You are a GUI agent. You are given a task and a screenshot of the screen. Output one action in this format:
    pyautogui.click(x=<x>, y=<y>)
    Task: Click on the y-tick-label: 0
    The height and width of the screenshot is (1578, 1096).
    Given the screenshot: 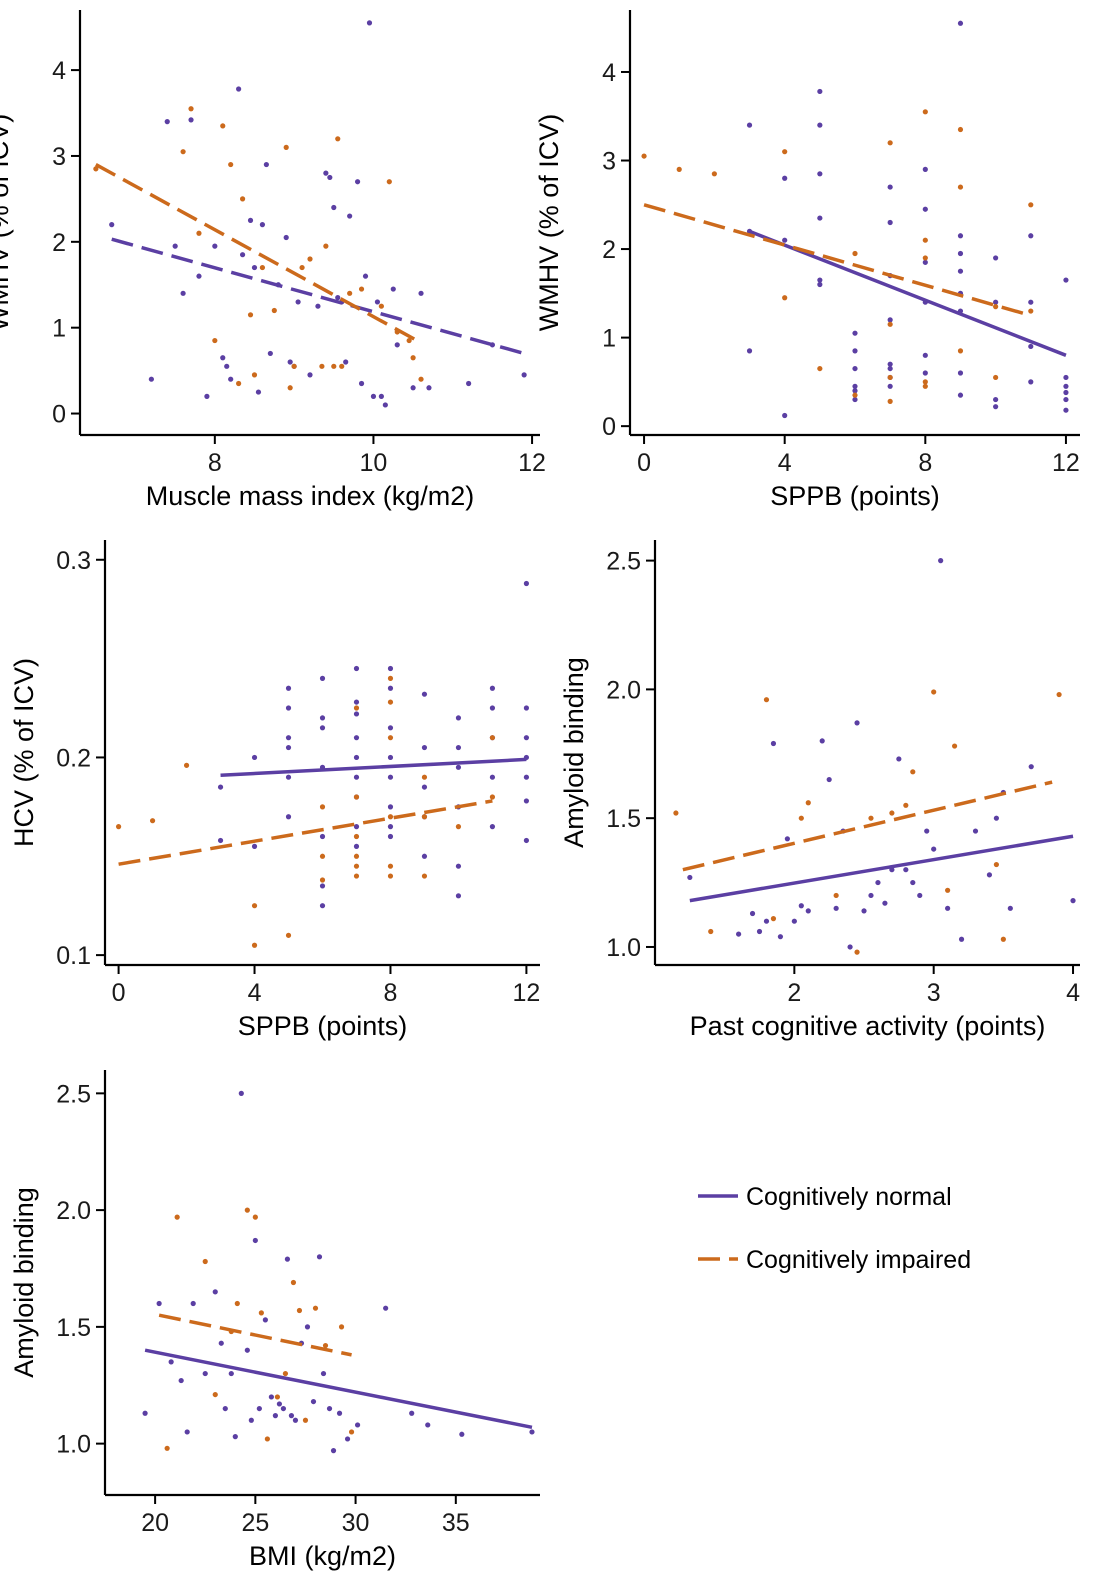 What is the action you would take?
    pyautogui.click(x=609, y=427)
    